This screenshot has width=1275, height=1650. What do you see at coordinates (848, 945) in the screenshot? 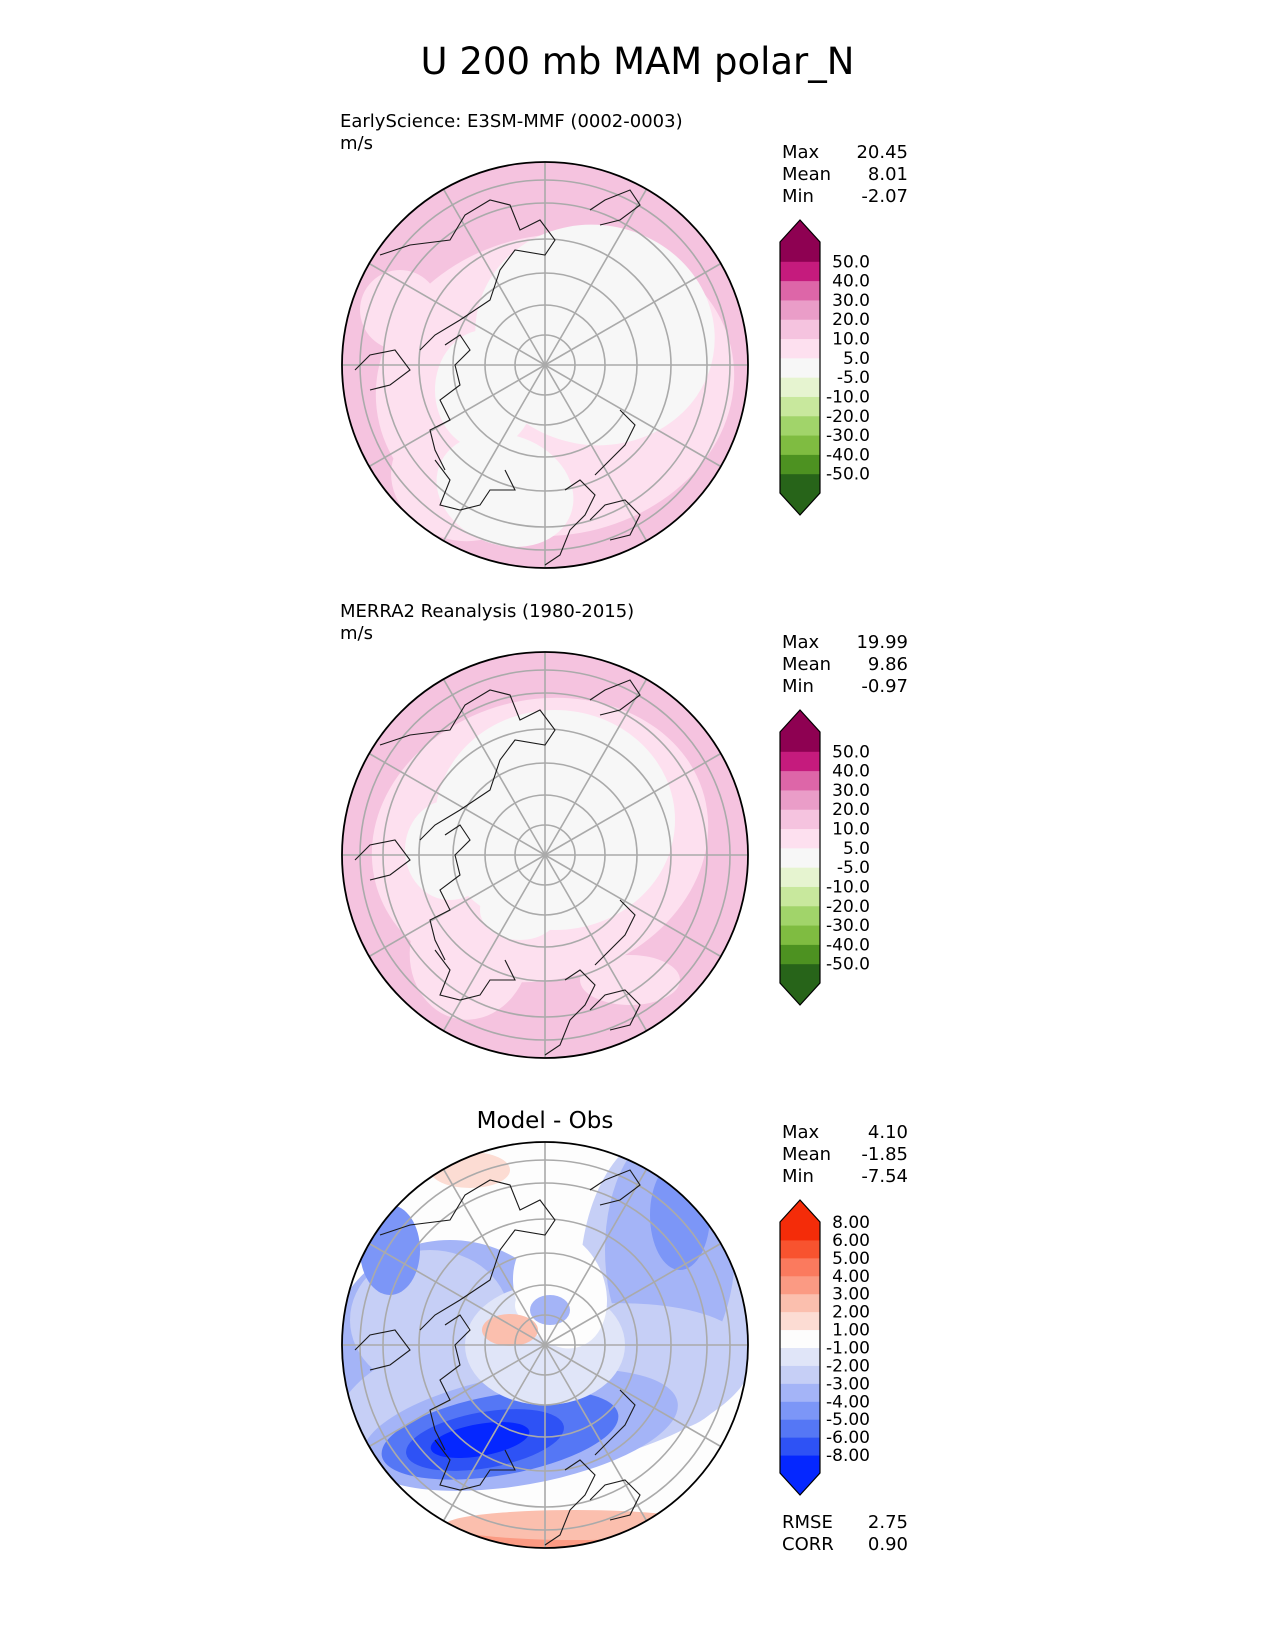
I see `colorbar-tick-label: -40.0` at bounding box center [848, 945].